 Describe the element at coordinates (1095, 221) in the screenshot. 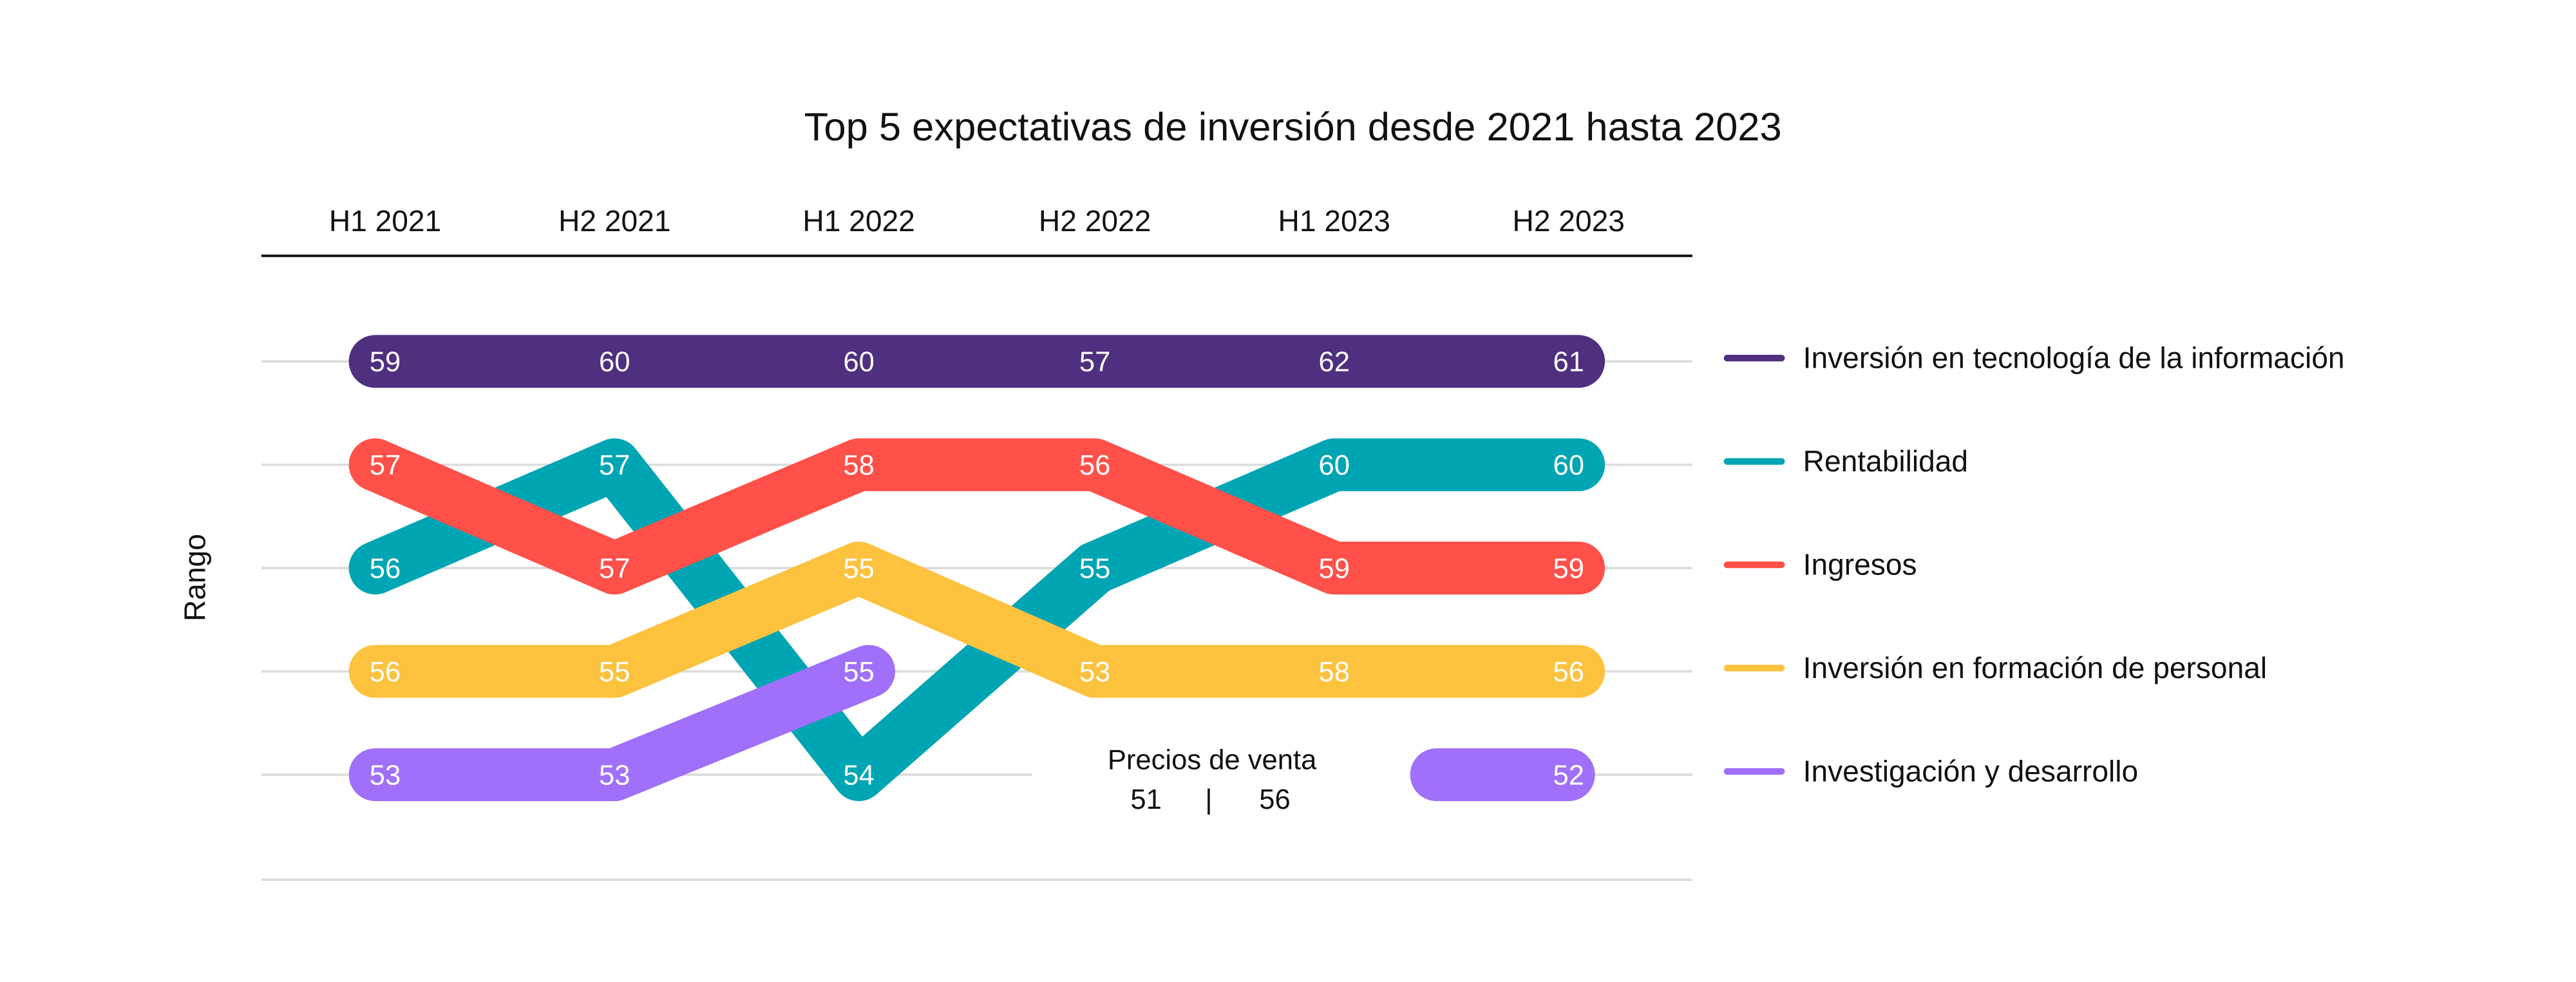

I see `period-header: H2 2022` at that location.